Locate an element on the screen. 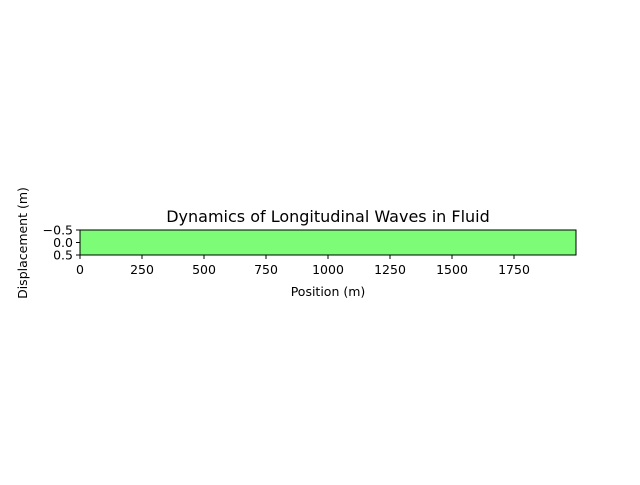 This screenshot has height=485, width=640. heatmap-field is located at coordinates (328, 242).